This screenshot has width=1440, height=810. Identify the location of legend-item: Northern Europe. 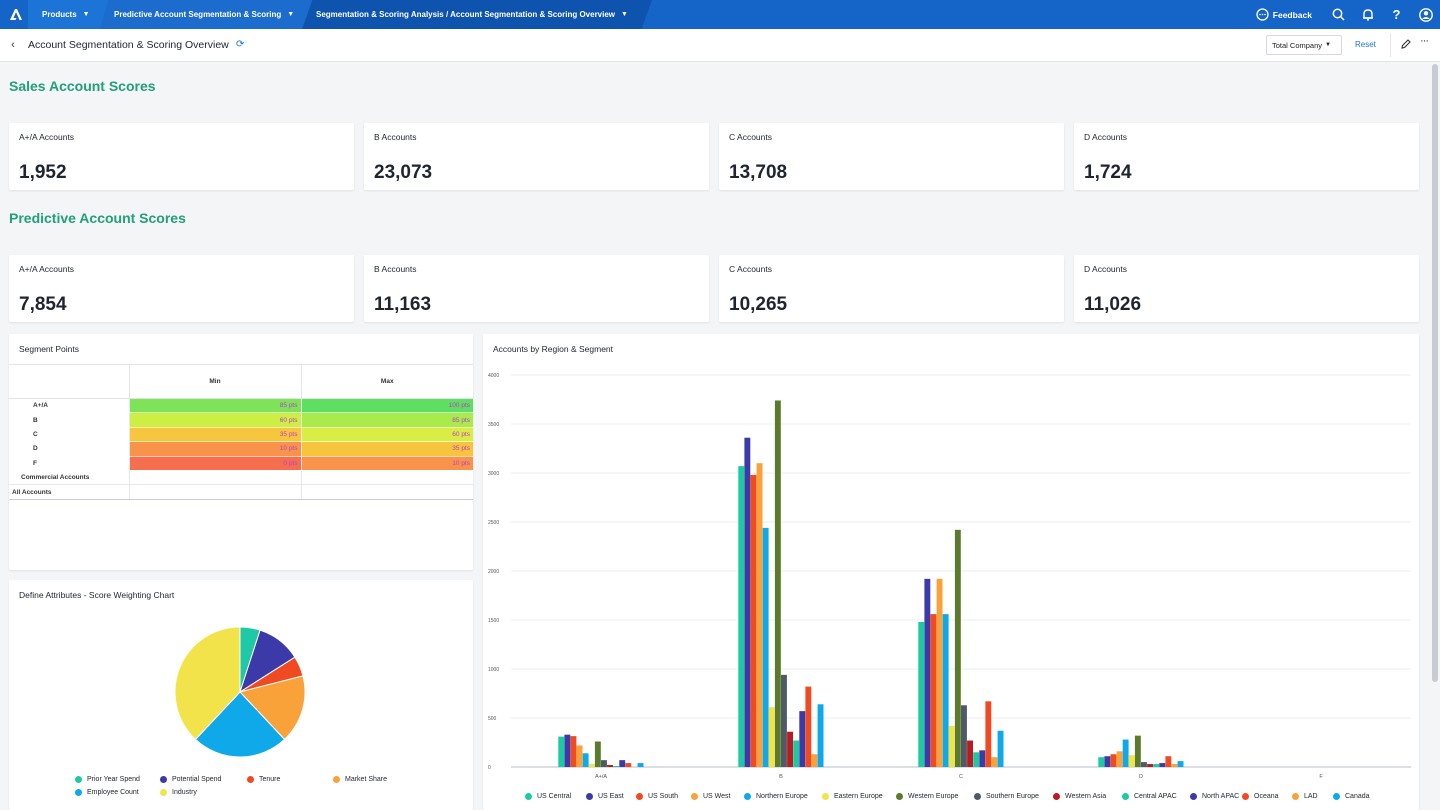
(776, 796).